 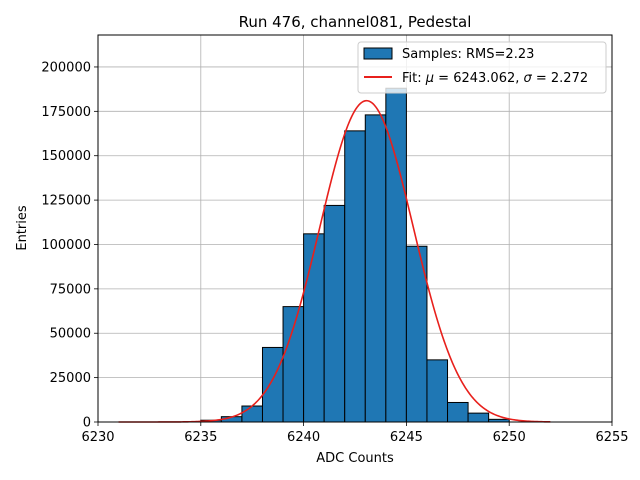 I want to click on x-axis-label: ADC Counts, so click(x=355, y=458).